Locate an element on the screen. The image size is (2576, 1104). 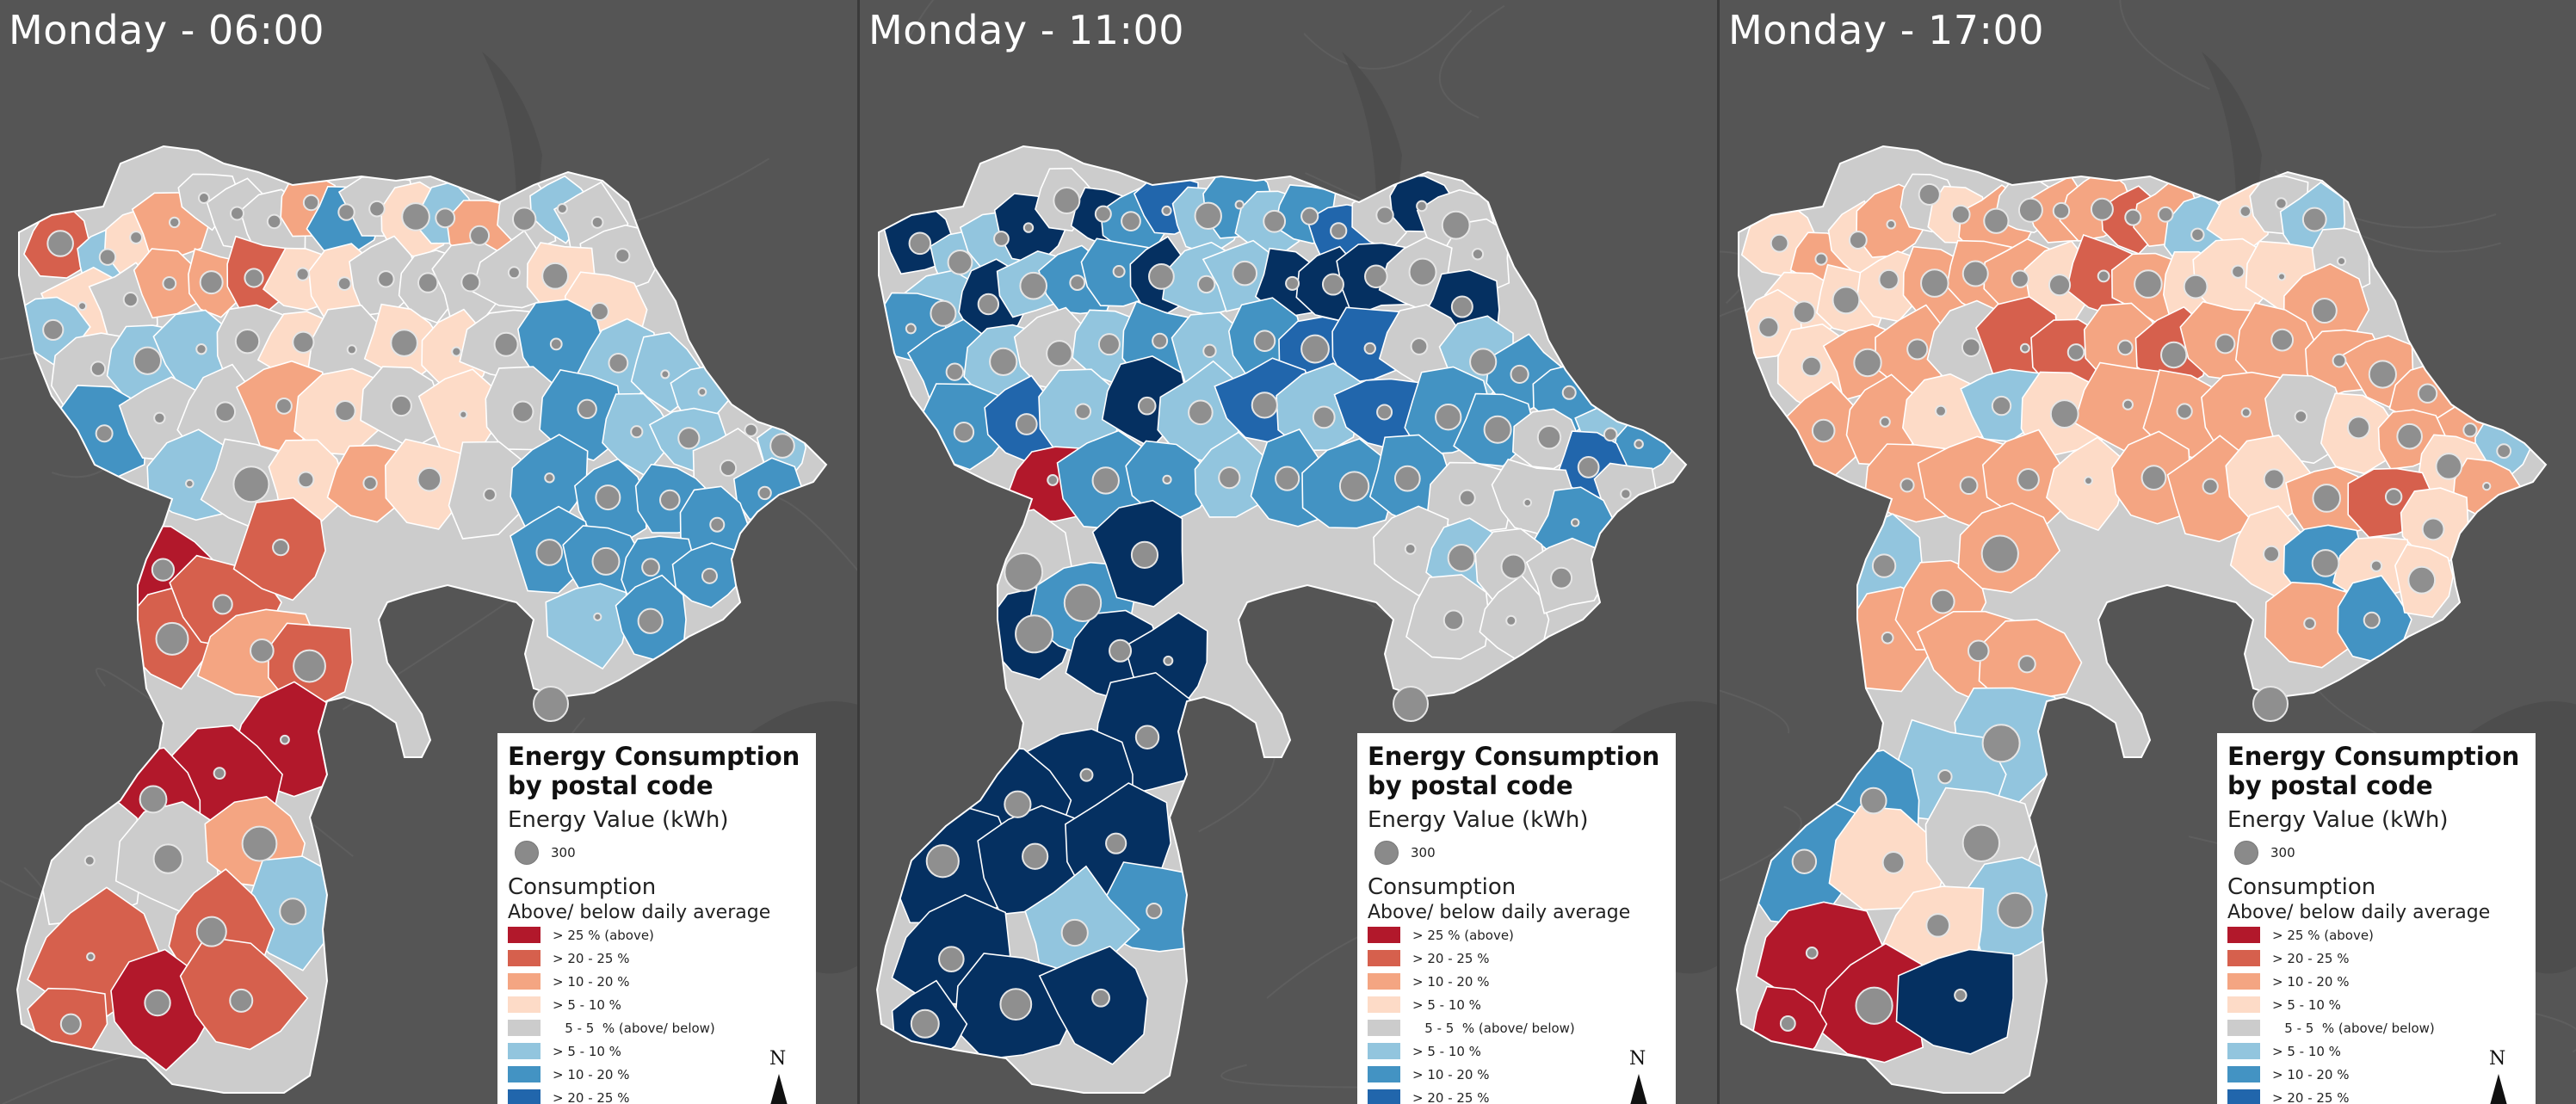
size-sample-label: 300 is located at coordinates (563, 853).